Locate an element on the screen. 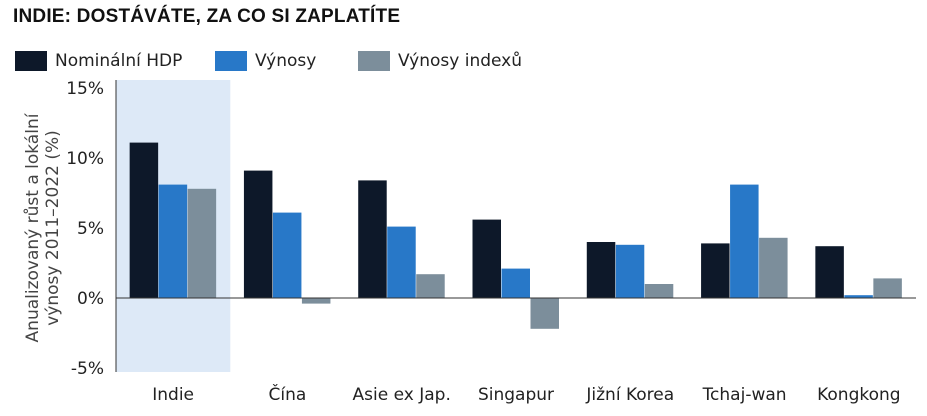 This screenshot has width=927, height=416. y-tick-label: 15% is located at coordinates (85, 89).